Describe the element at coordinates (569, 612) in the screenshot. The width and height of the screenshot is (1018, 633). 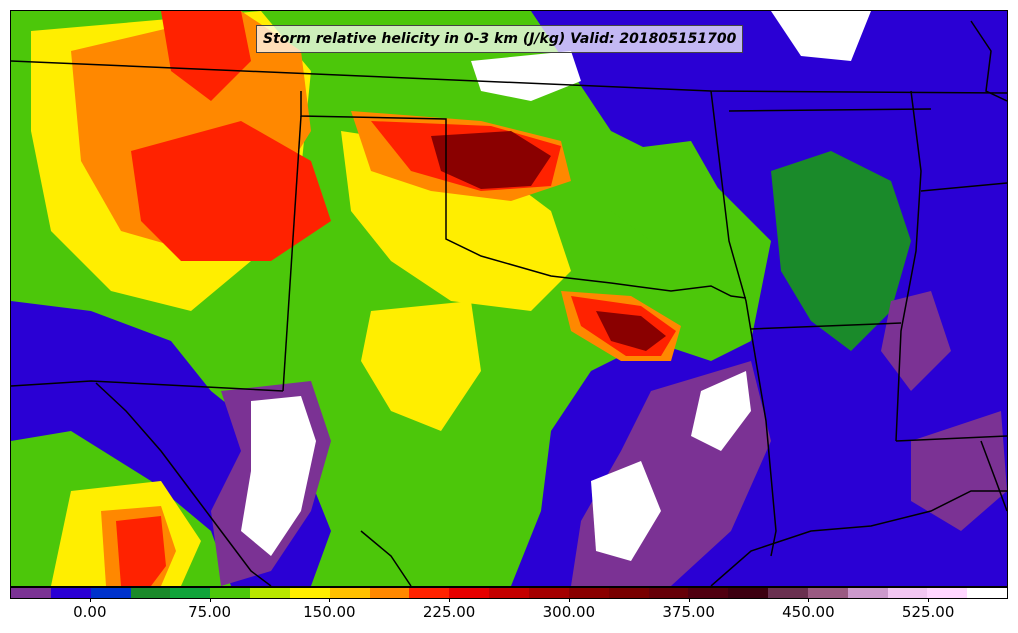
I see `colorbar-tick-label: 300.00` at that location.